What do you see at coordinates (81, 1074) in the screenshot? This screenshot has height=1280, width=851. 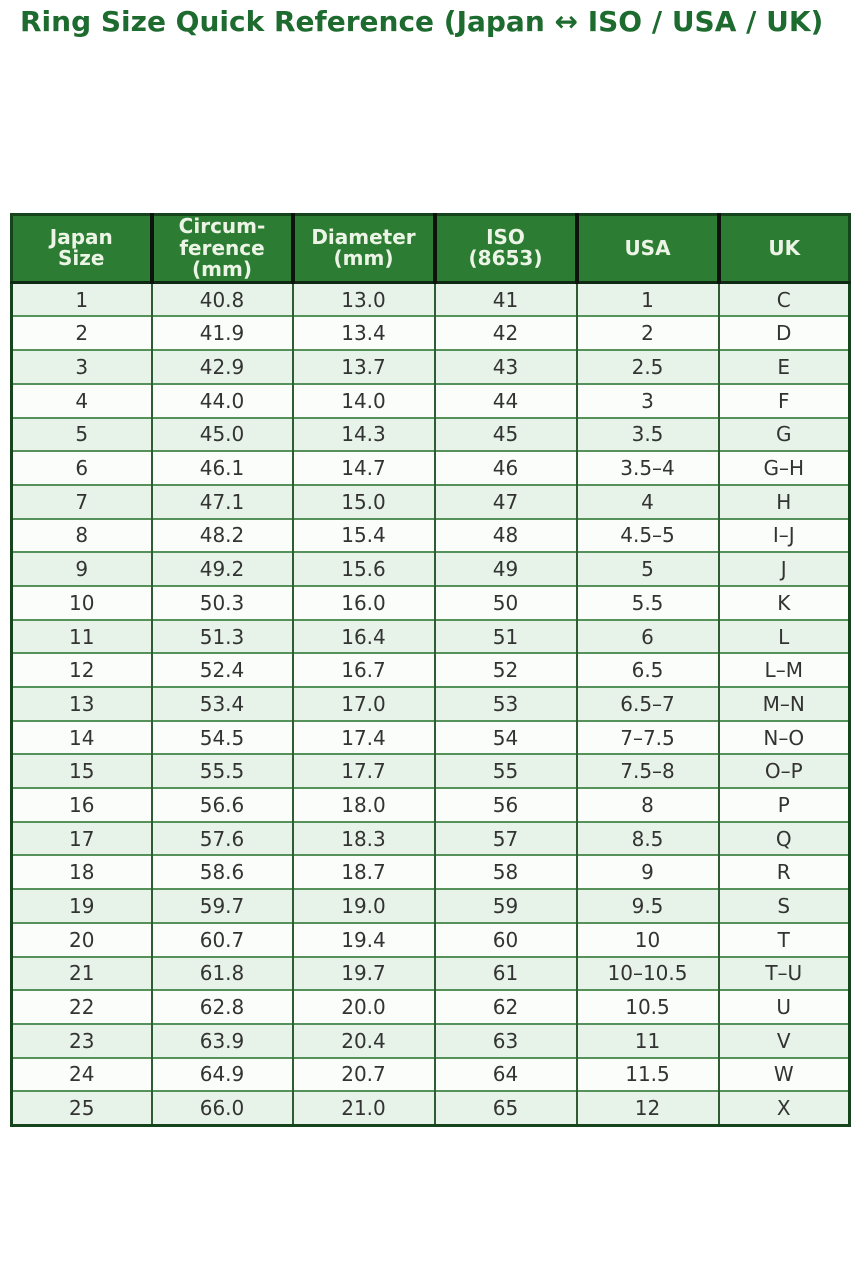 I see `table-cell: 24` at bounding box center [81, 1074].